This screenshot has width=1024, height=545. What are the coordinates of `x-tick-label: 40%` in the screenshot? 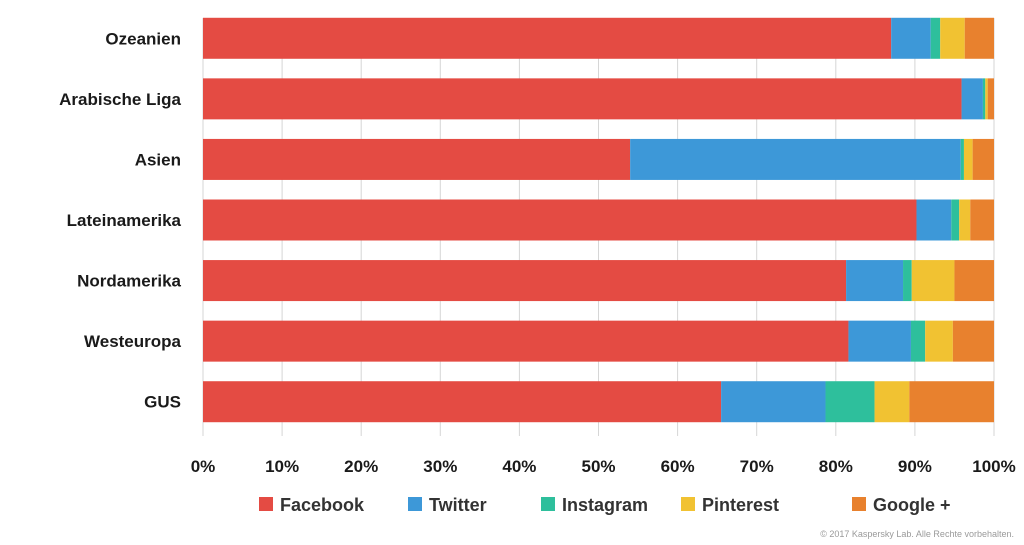 It's located at (519, 466).